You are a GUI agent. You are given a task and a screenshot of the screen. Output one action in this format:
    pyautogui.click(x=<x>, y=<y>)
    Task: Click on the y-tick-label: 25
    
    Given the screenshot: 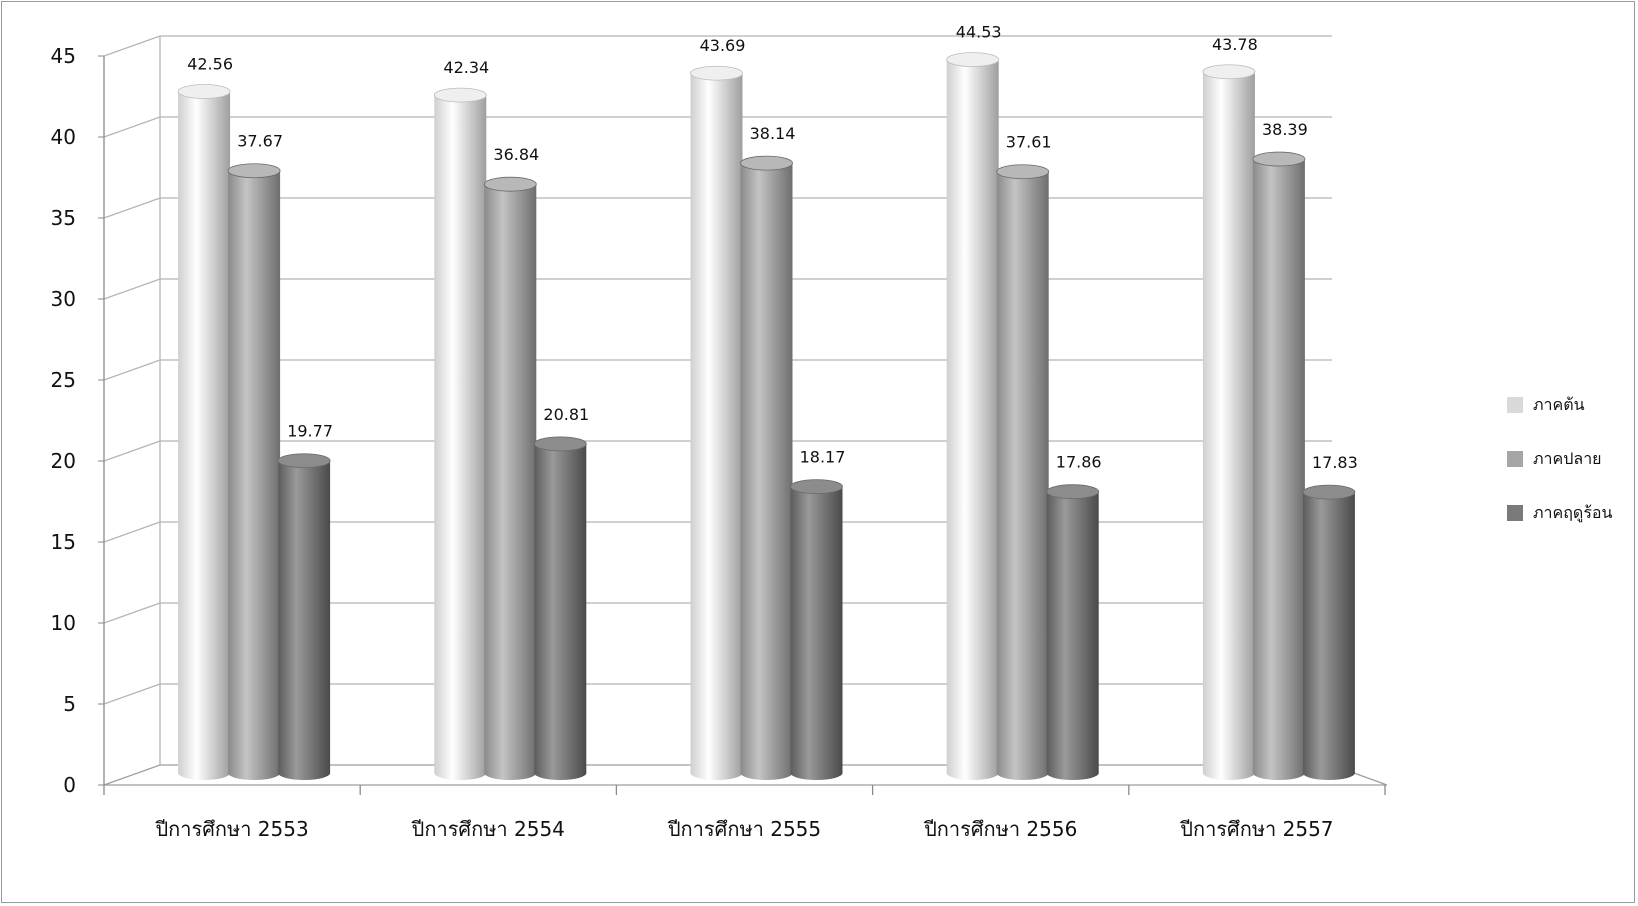 What is the action you would take?
    pyautogui.click(x=63, y=380)
    